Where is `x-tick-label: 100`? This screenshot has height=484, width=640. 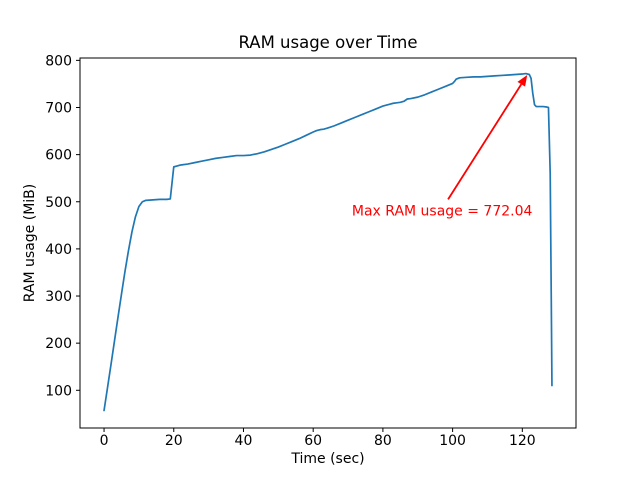
x-tick-label: 100 is located at coordinates (452, 441).